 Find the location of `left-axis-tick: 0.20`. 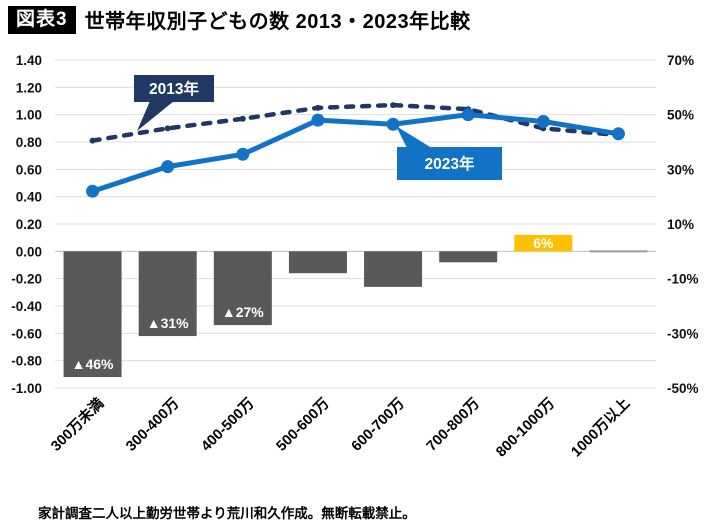

left-axis-tick: 0.20 is located at coordinates (29, 224).